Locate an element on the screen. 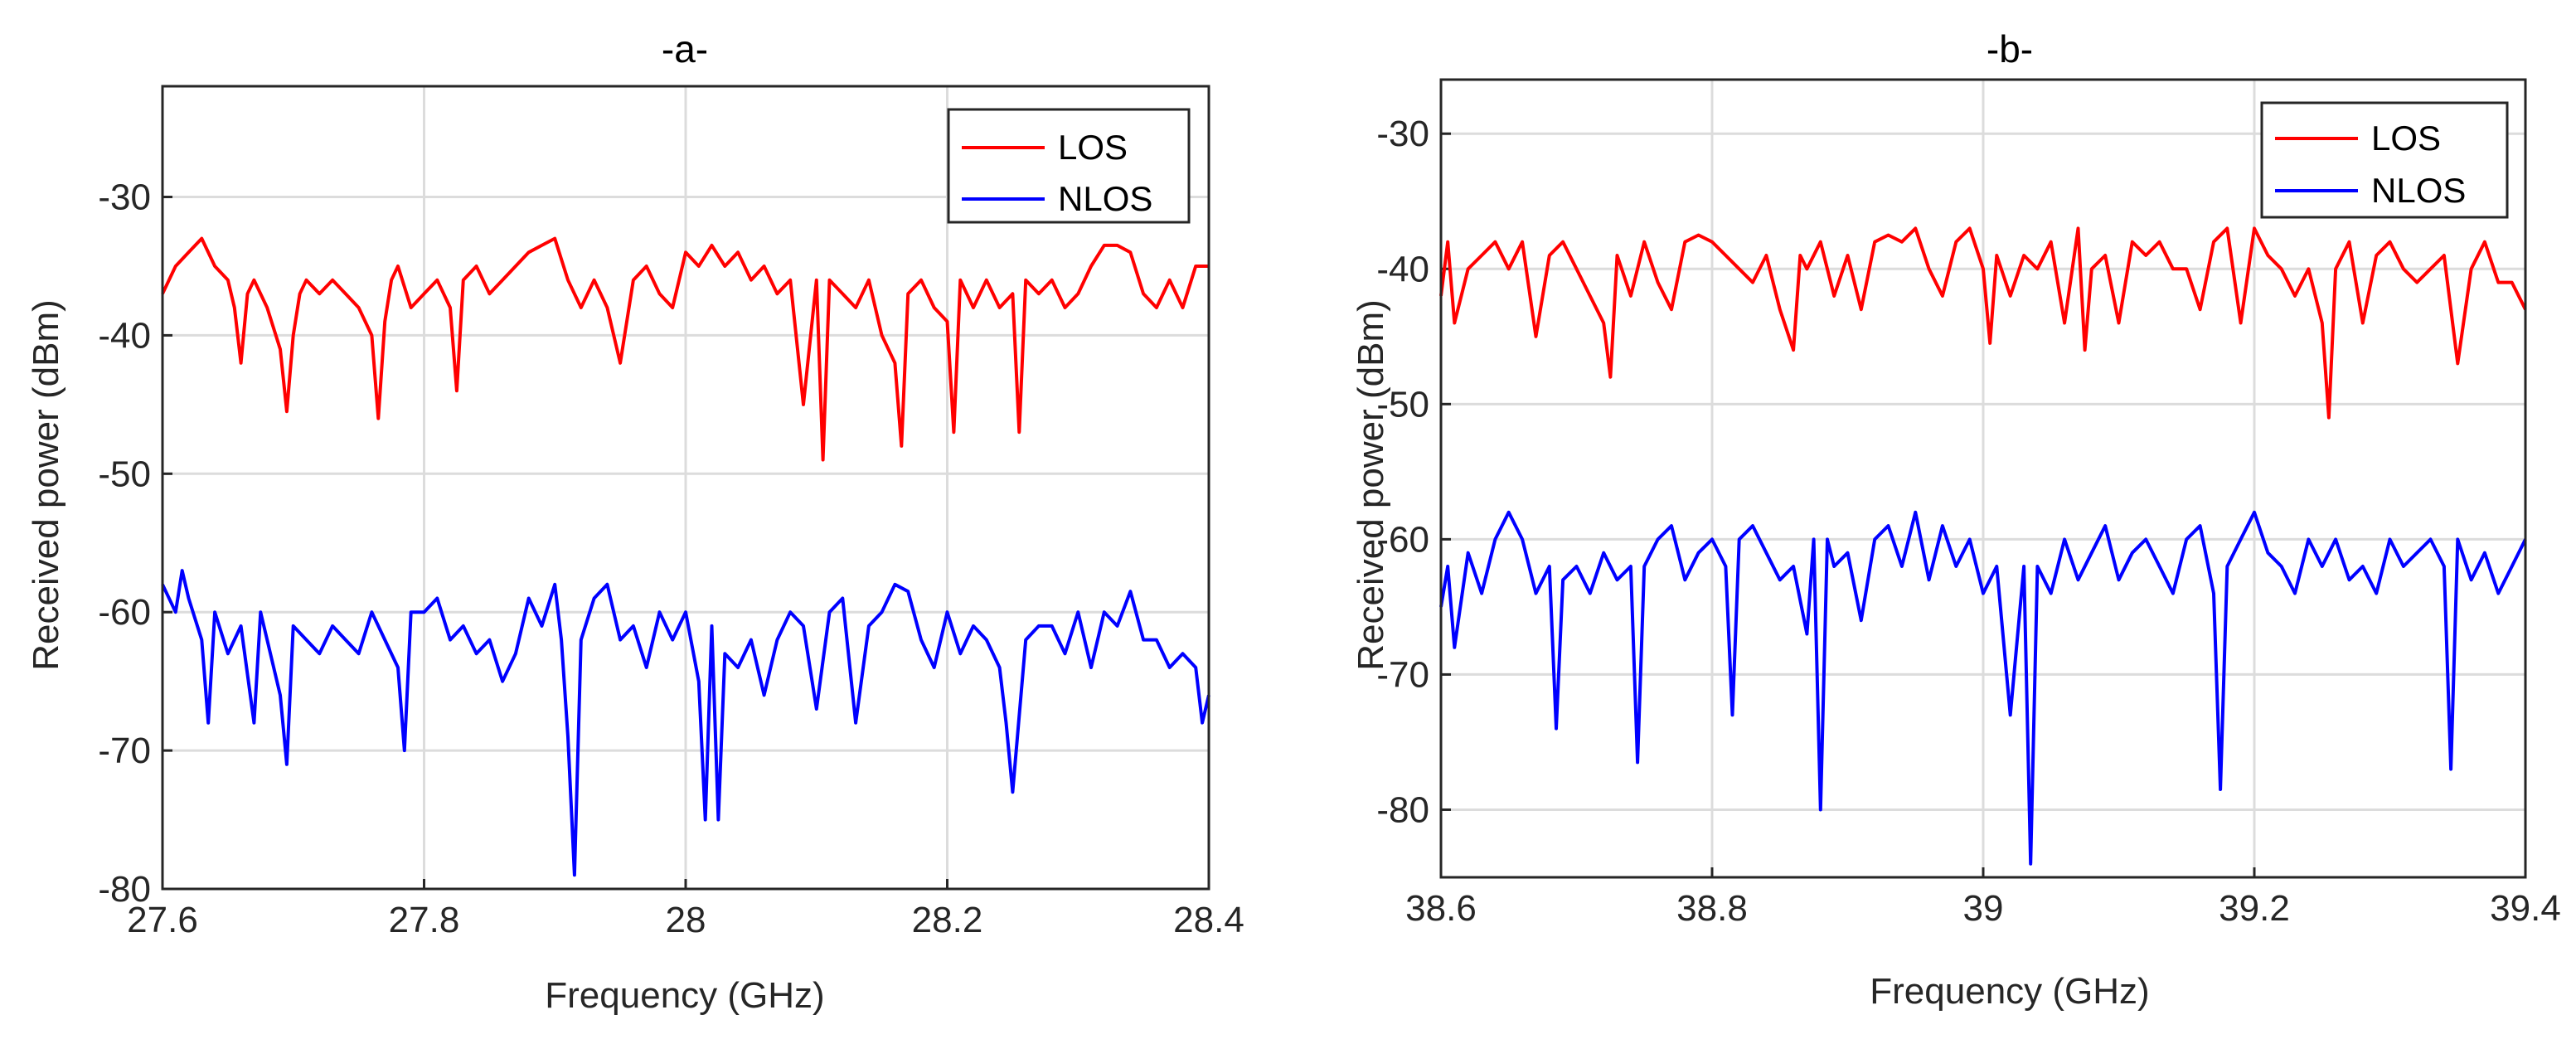 The width and height of the screenshot is (2576, 1039). panel-b-xtick-label: 38.6 is located at coordinates (1441, 908).